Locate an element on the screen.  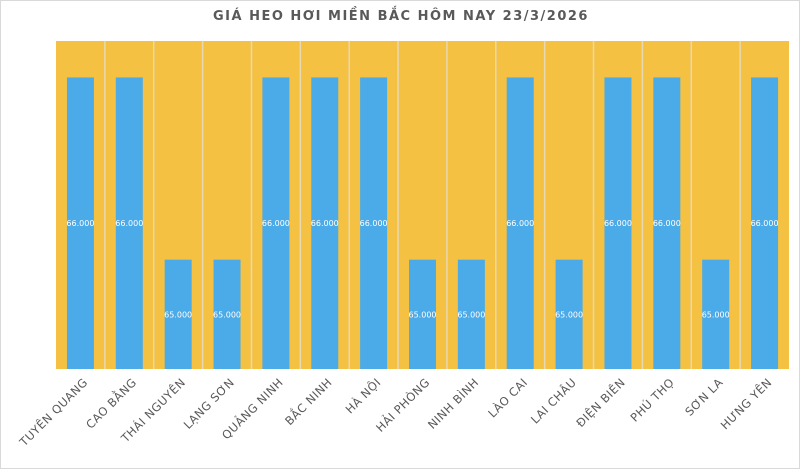
chart-title: GIÁ HEO HƠI MIỀN BẮC HÔM NAY 23/3/2026 is located at coordinates (401, 16).